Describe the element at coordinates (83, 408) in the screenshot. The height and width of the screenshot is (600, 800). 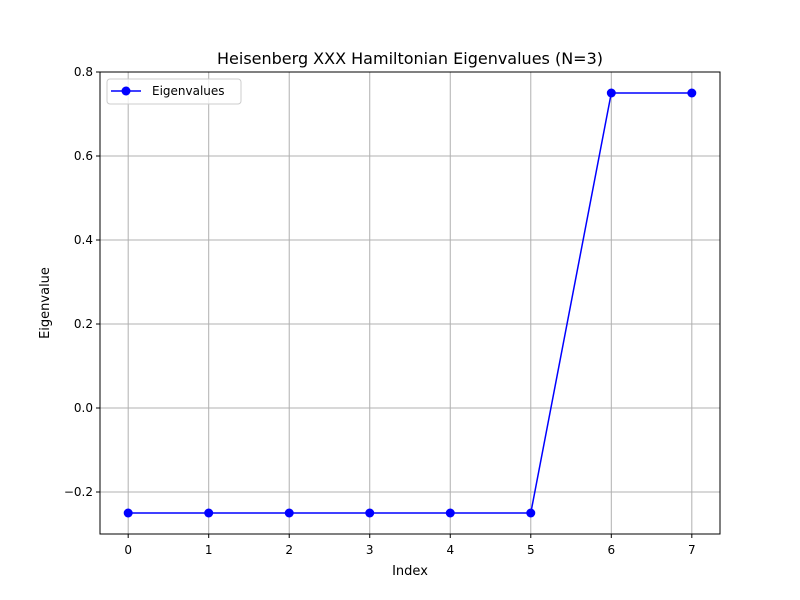
I see `y-tick-label: 0.0` at that location.